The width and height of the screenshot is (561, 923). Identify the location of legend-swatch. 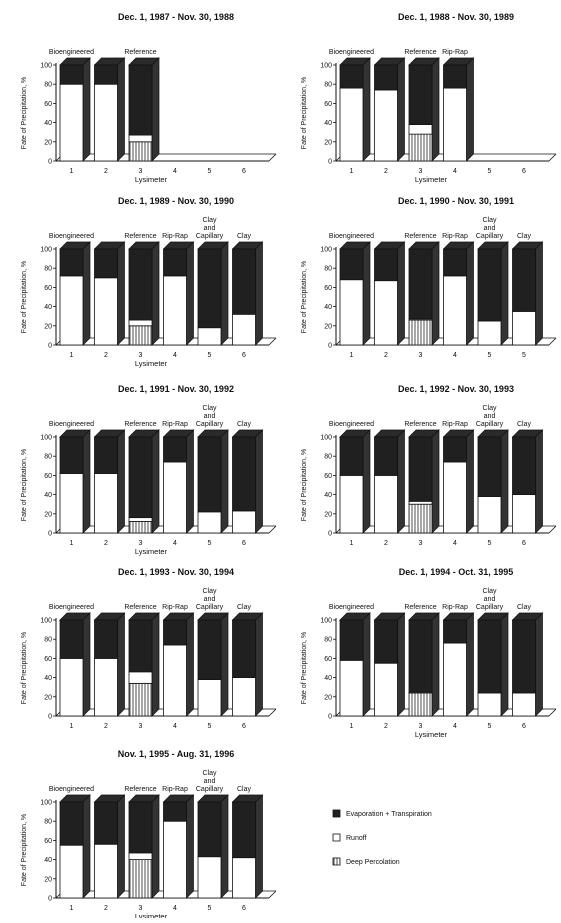
(336, 861).